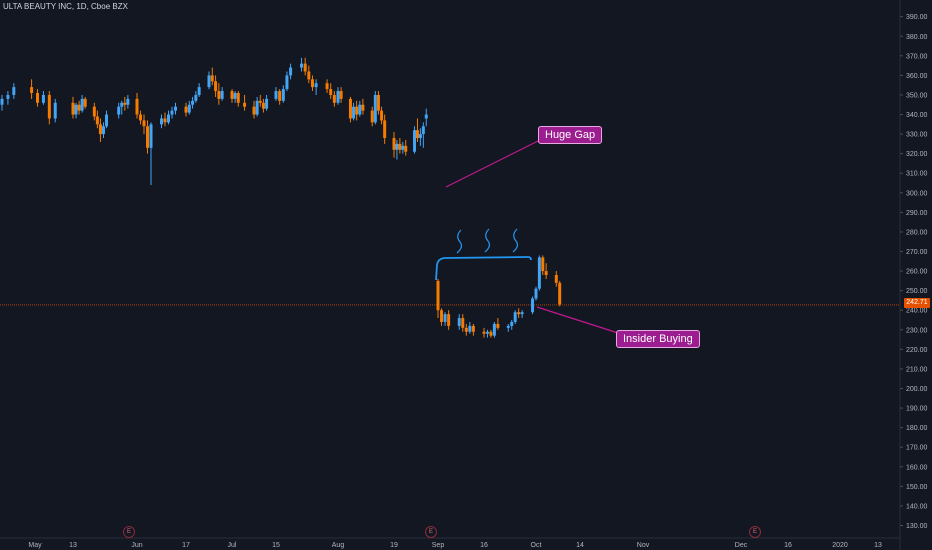 This screenshot has height=550, width=932. What do you see at coordinates (917, 17) in the screenshot?
I see `y-tick-label: 390.00` at bounding box center [917, 17].